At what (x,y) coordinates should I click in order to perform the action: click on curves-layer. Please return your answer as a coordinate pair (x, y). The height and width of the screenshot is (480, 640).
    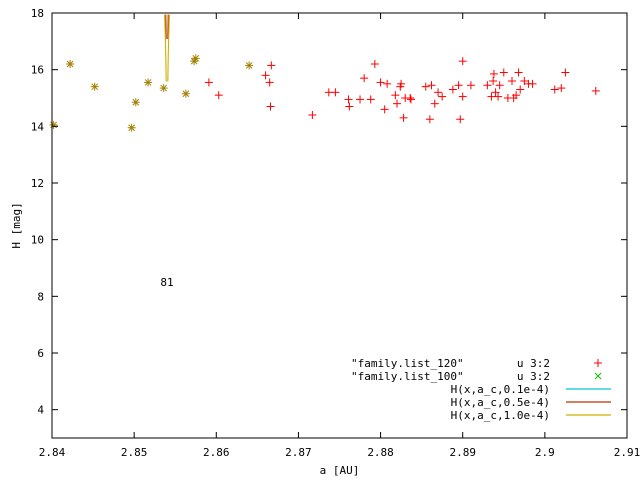
    Looking at the image, I should click on (167, 48).